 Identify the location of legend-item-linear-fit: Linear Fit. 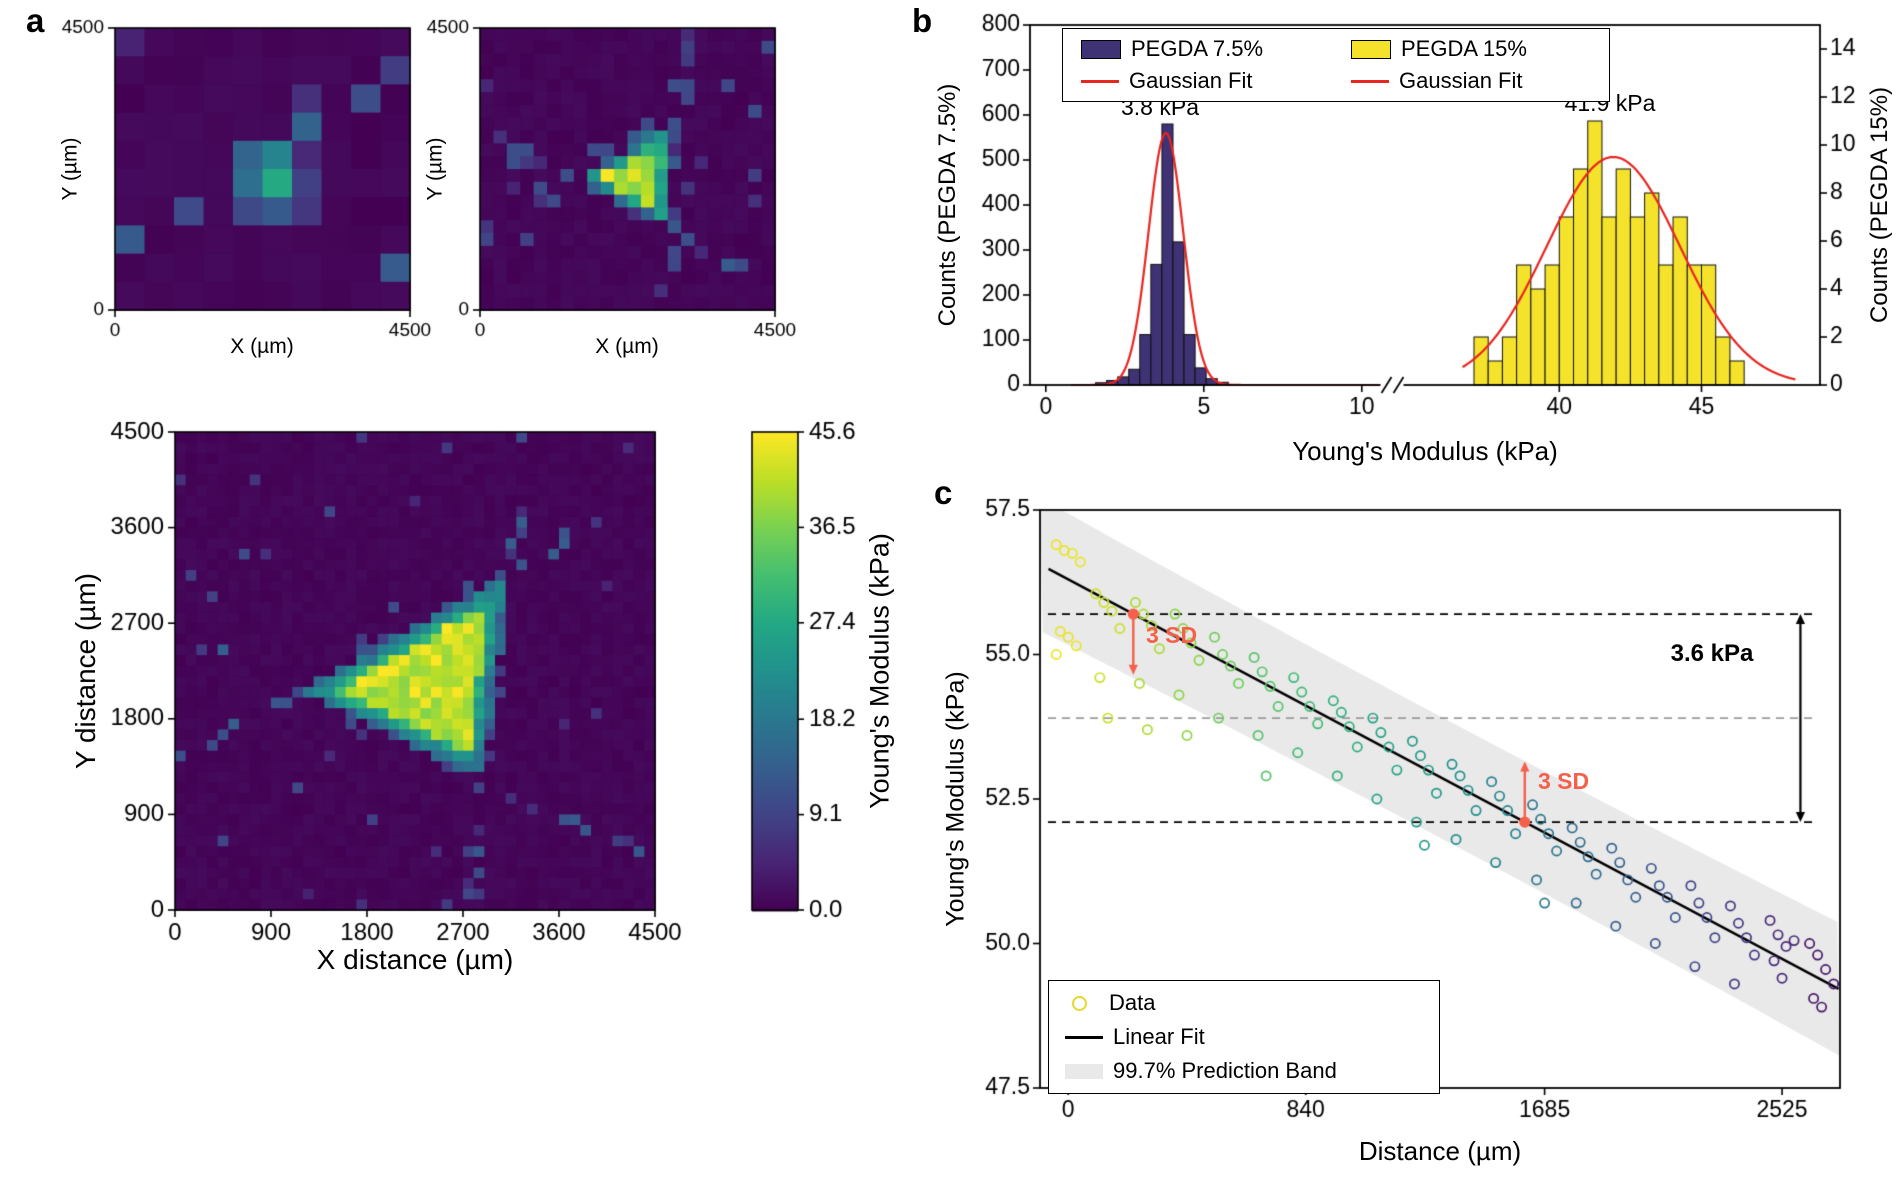
(1244, 1037).